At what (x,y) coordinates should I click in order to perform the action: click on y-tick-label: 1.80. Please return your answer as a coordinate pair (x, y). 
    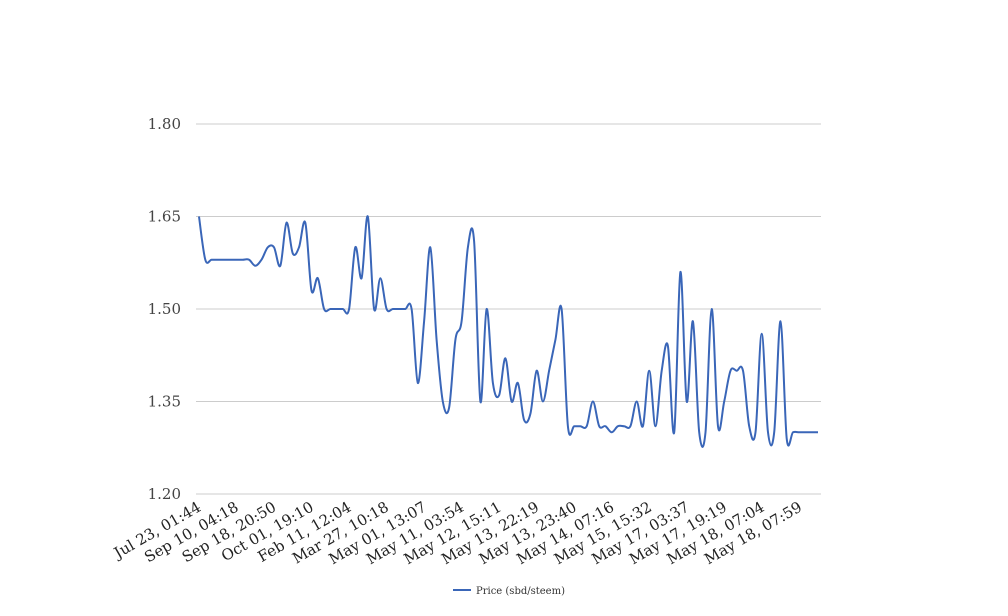
    Looking at the image, I should click on (164, 124).